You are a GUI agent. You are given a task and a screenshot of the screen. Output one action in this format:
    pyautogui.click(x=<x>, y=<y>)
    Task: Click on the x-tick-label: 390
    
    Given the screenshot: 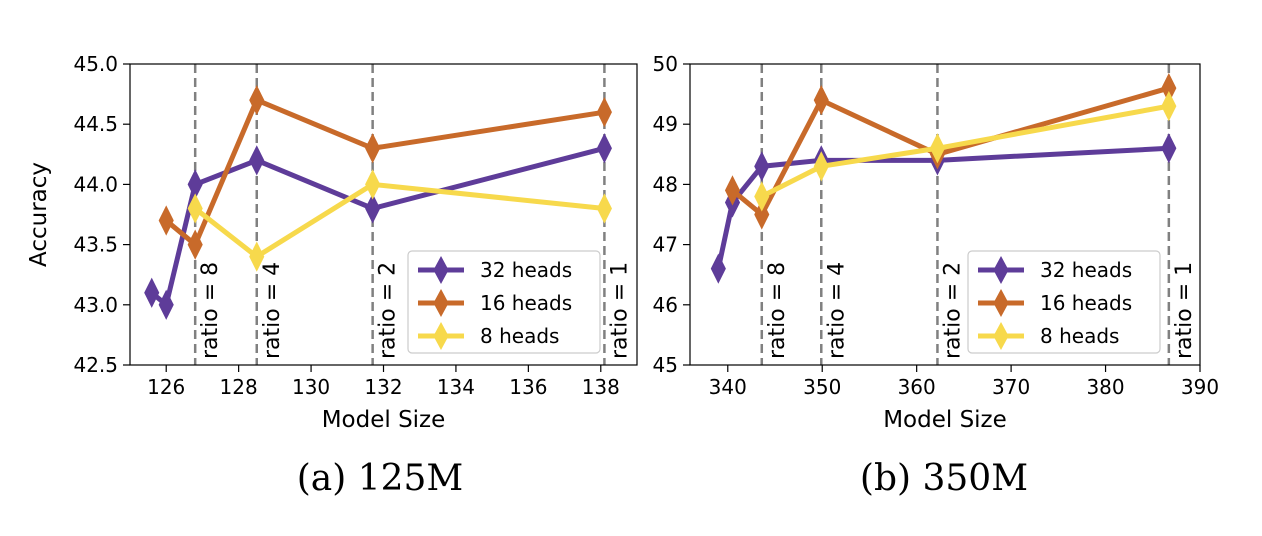 What is the action you would take?
    pyautogui.click(x=1200, y=387)
    